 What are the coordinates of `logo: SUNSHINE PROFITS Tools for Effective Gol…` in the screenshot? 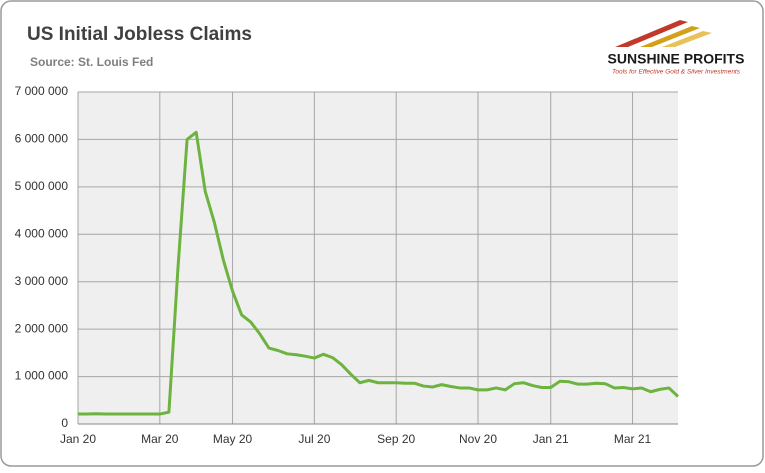 It's located at (676, 48).